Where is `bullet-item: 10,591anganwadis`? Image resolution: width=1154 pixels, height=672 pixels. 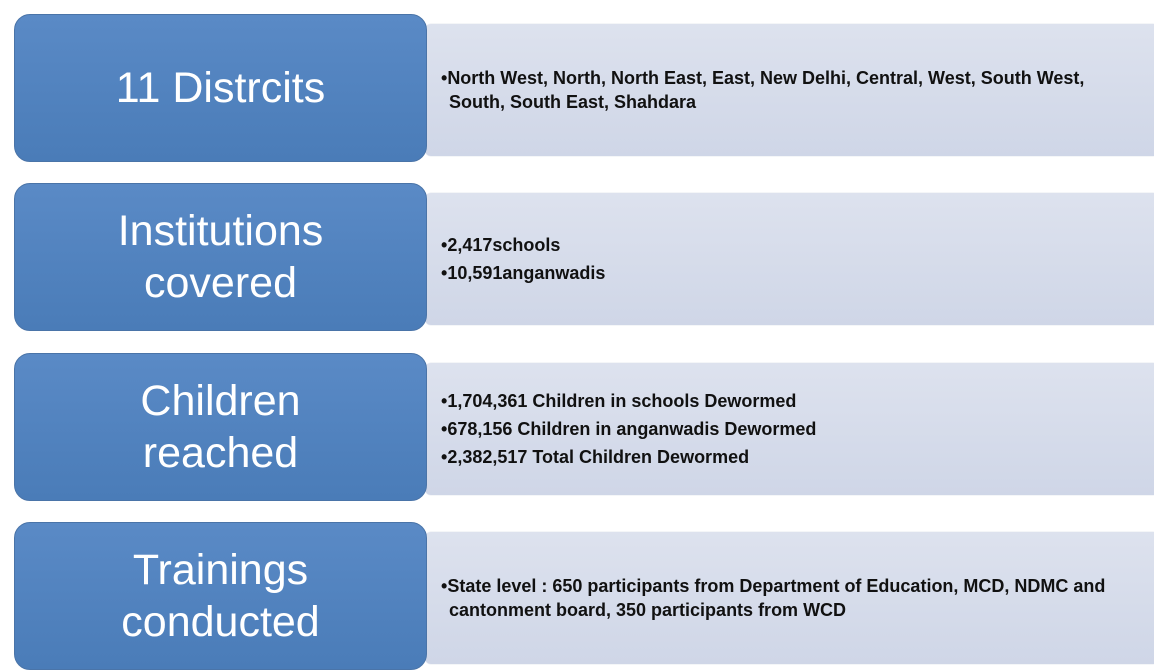 bullet-item: 10,591anganwadis is located at coordinates (787, 273).